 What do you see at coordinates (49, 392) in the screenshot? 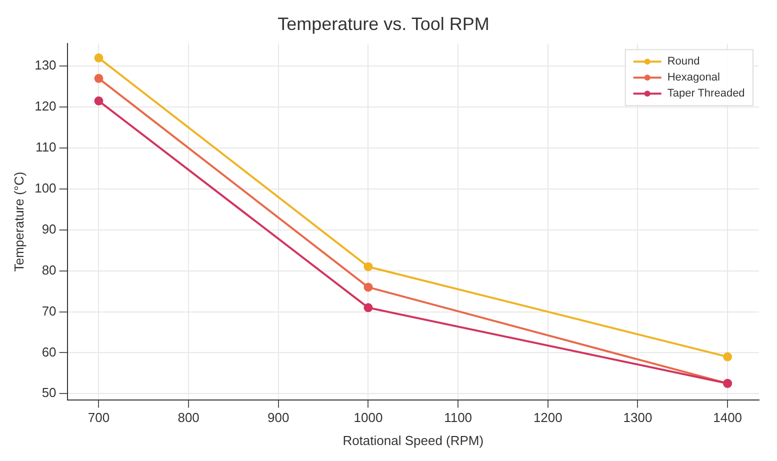
I see `y-tick-label: 50` at bounding box center [49, 392].